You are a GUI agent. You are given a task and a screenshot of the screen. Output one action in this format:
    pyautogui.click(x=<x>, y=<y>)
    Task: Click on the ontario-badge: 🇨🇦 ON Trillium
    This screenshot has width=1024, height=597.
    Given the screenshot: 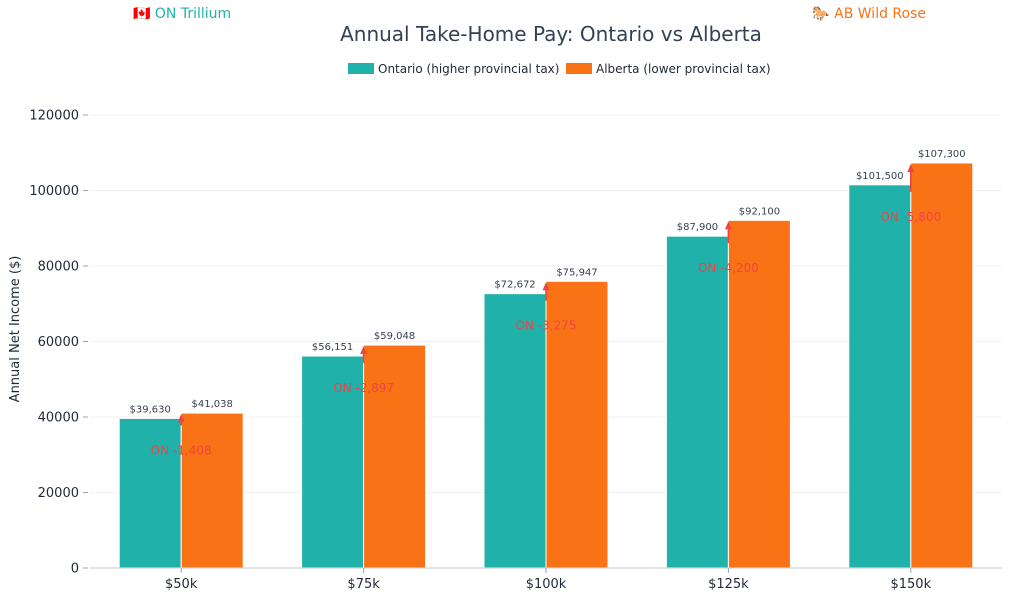 What is the action you would take?
    pyautogui.click(x=182, y=14)
    